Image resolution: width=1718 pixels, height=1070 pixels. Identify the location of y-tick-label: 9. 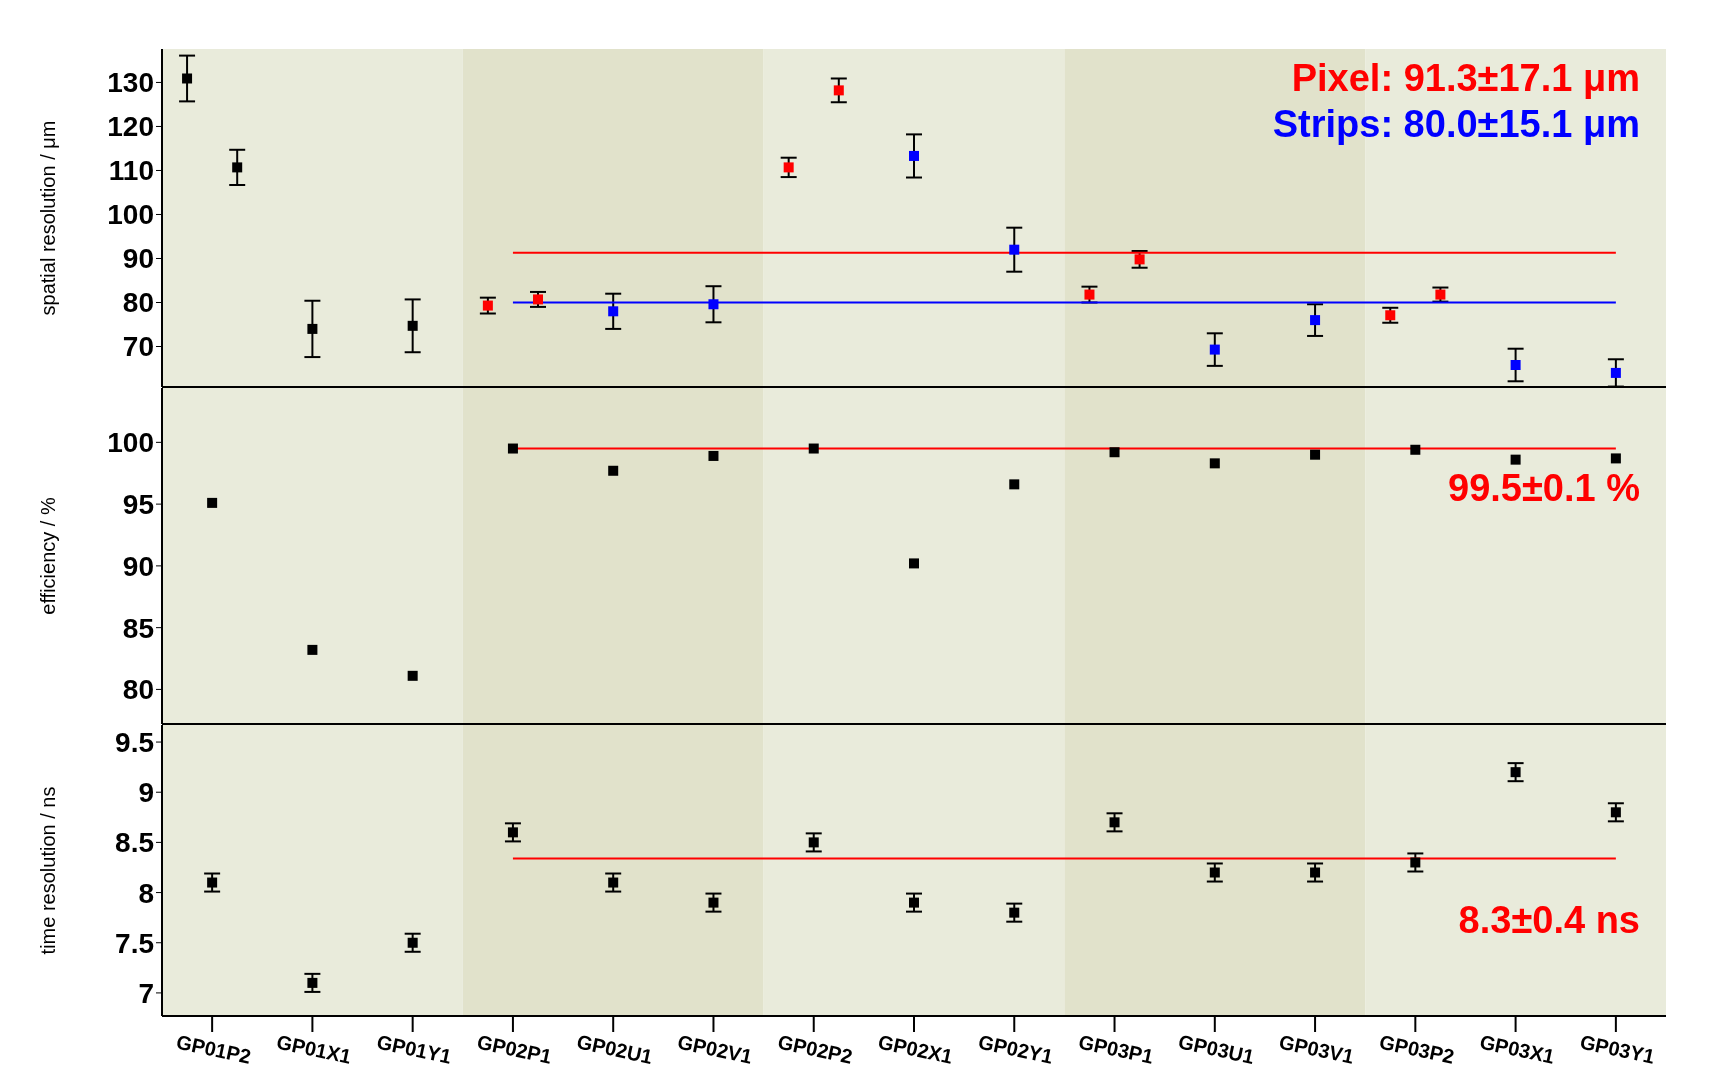
(146, 793).